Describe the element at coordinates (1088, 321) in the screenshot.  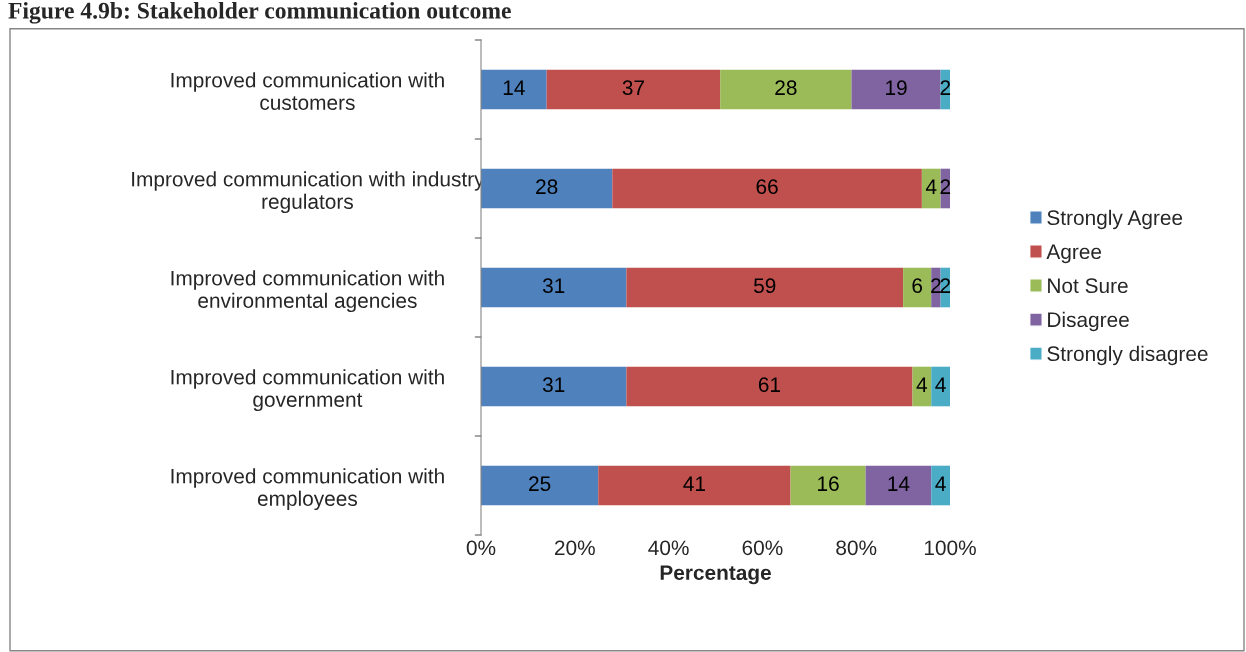
I see `legend-label: Disagree` at that location.